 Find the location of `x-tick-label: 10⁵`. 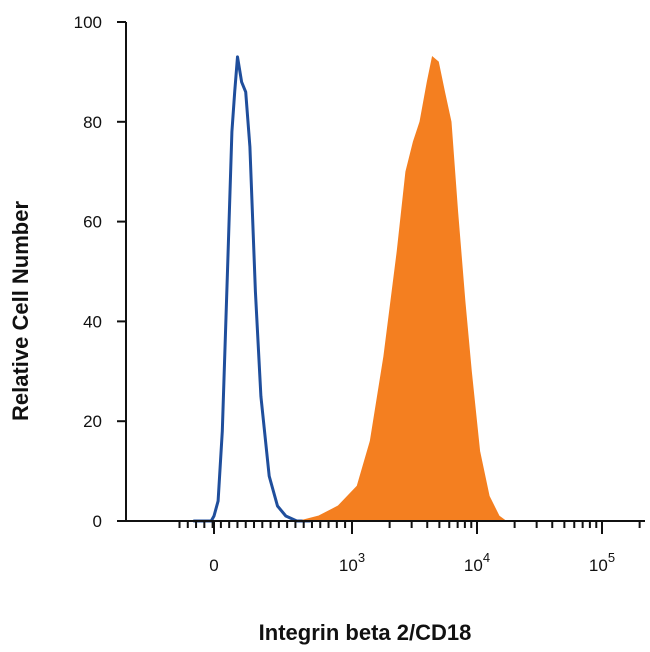

x-tick-label: 10⁵ is located at coordinates (602, 562).